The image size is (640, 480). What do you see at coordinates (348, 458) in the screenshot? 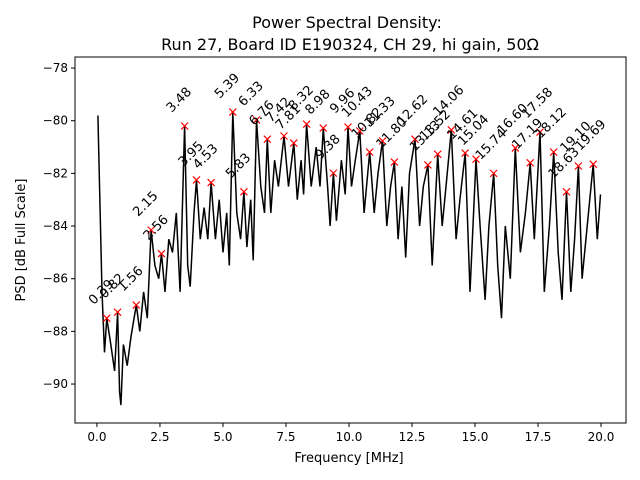
I see `x-axis-label: Frequency [MHz]` at bounding box center [348, 458].